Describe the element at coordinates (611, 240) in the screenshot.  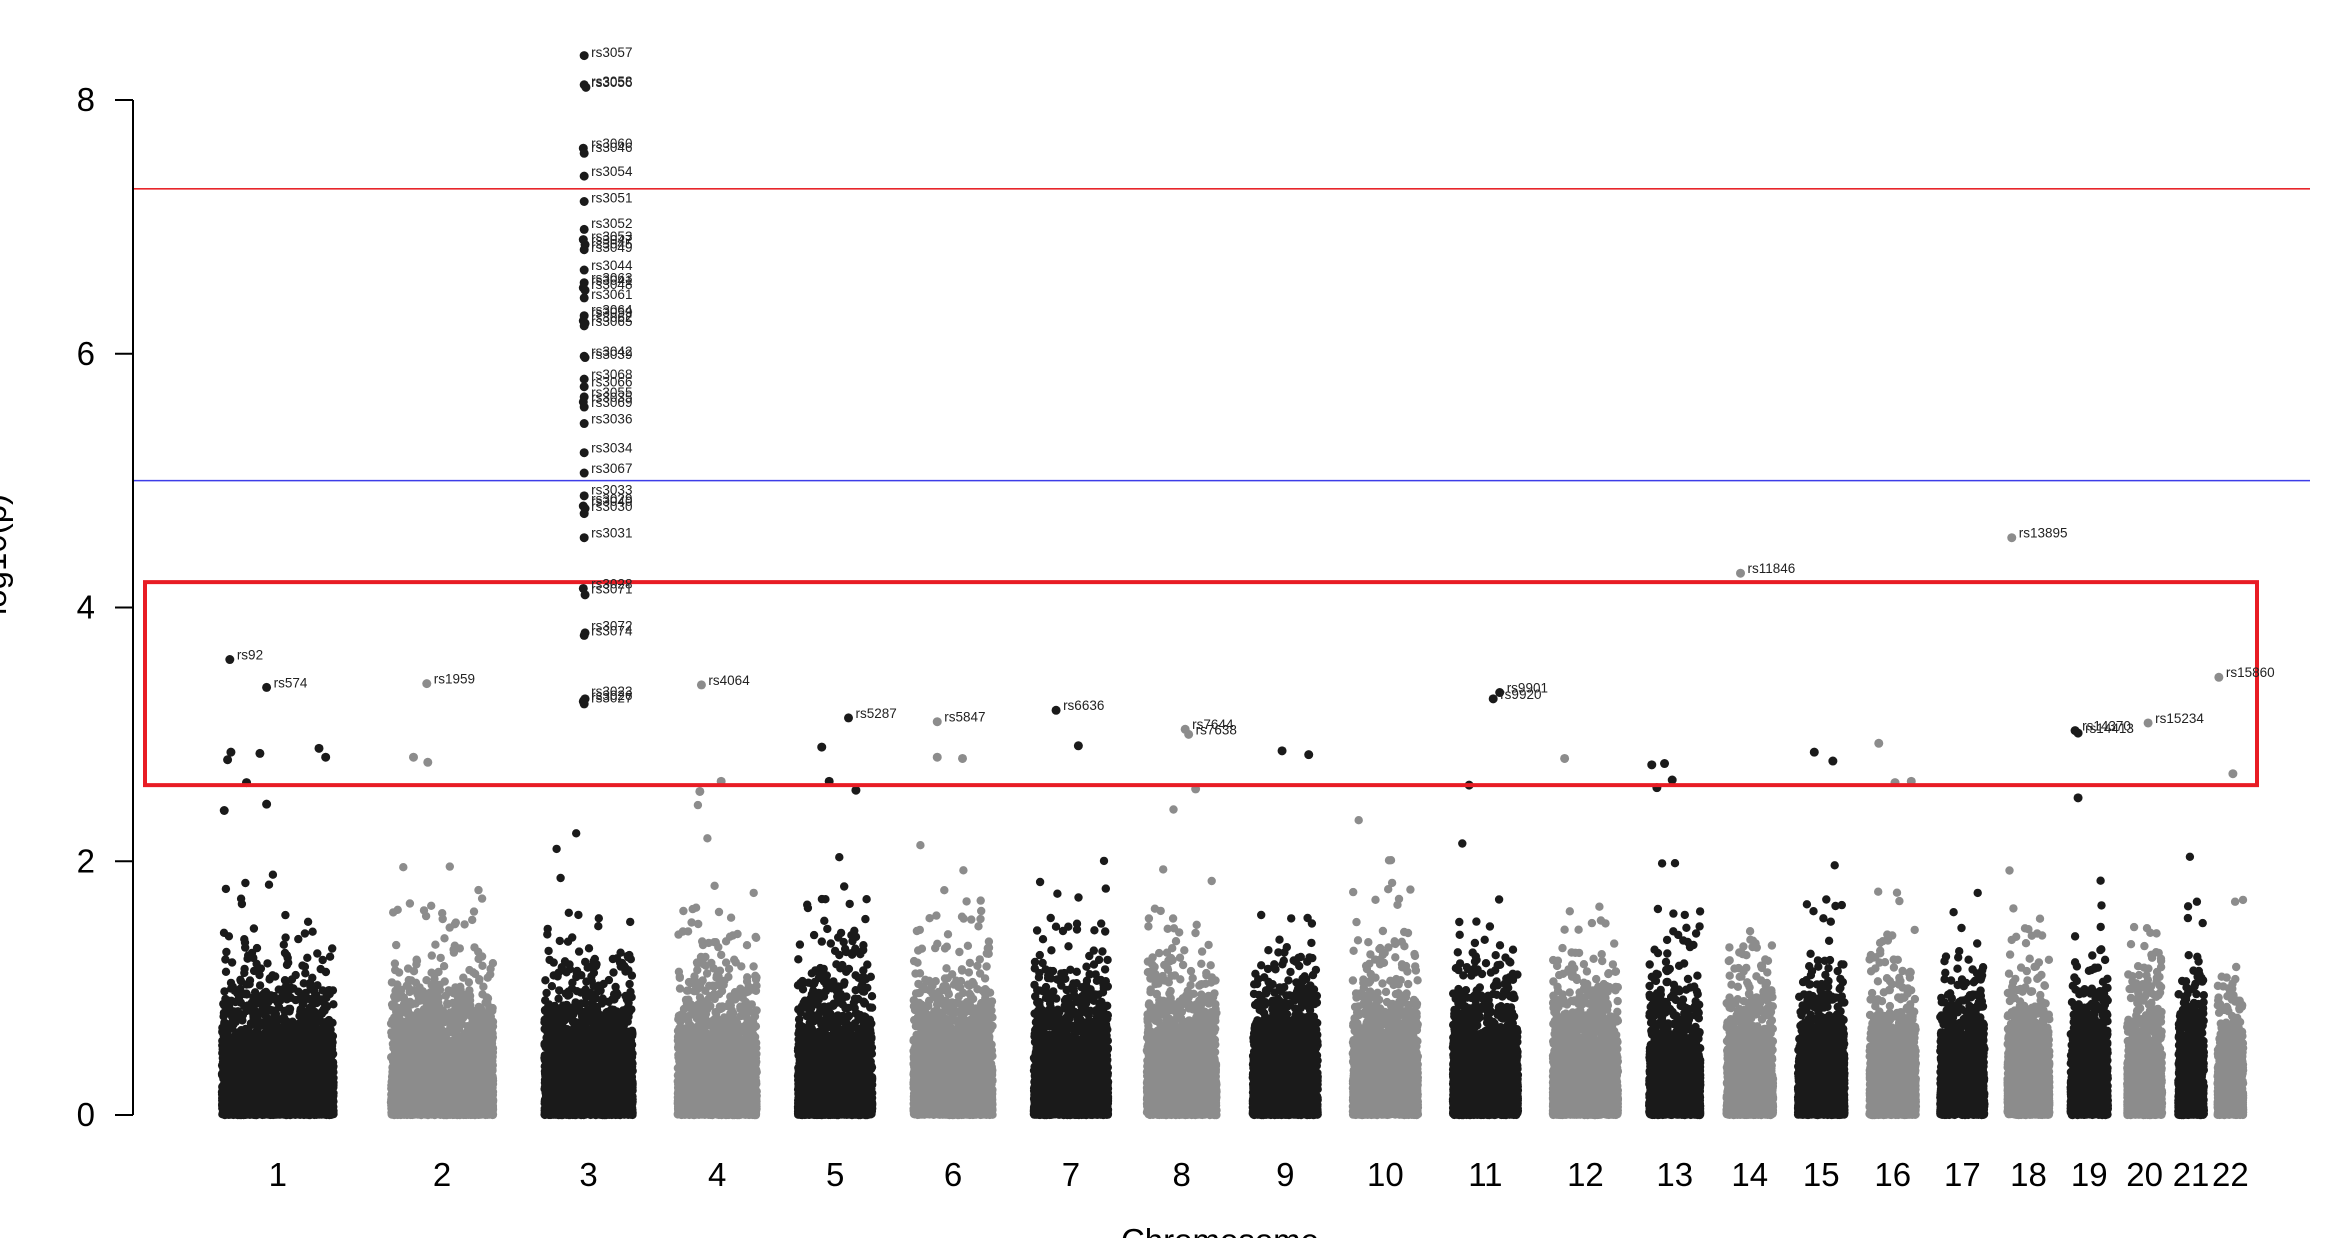
I see `snp-label: rs3047` at that location.